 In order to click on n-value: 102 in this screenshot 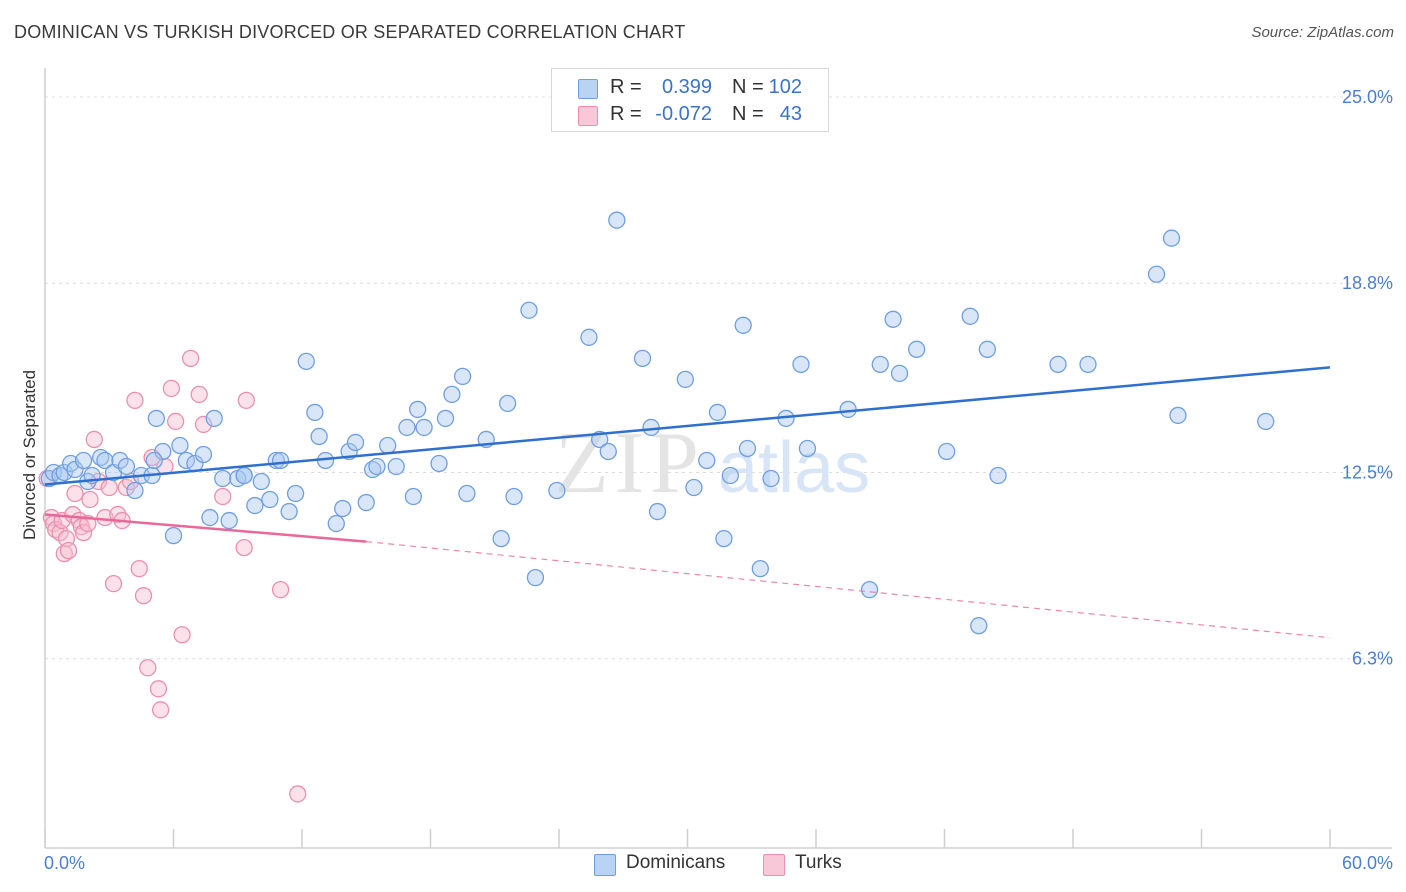, I will do `click(785, 87)`.